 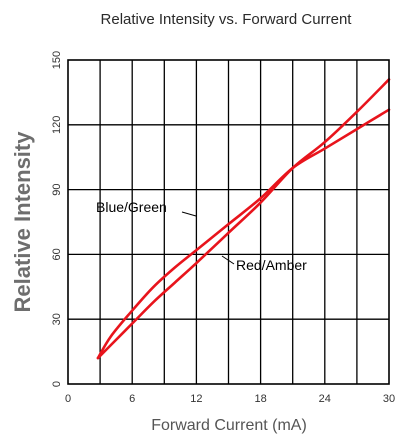 What do you see at coordinates (189, 214) in the screenshot?
I see `series-label-leader-blue-green` at bounding box center [189, 214].